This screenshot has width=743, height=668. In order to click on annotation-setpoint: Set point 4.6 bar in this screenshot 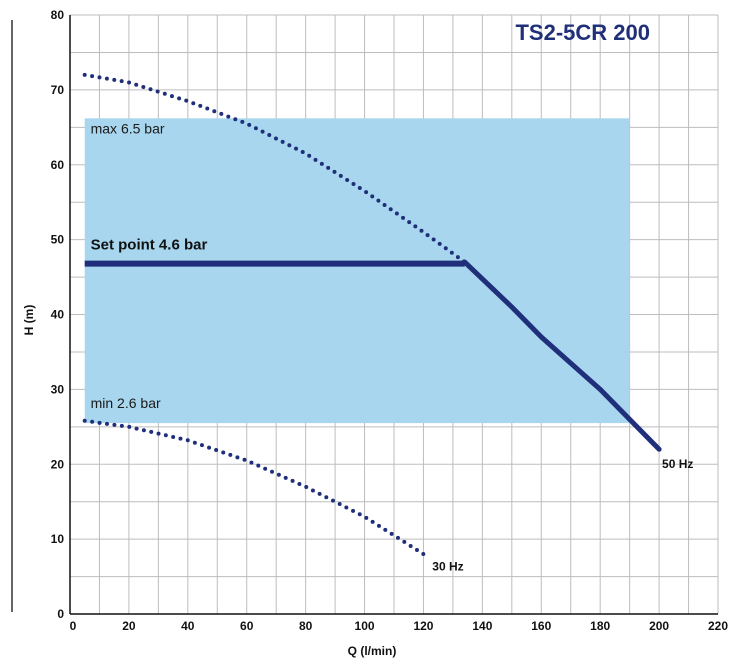, I will do `click(149, 244)`.